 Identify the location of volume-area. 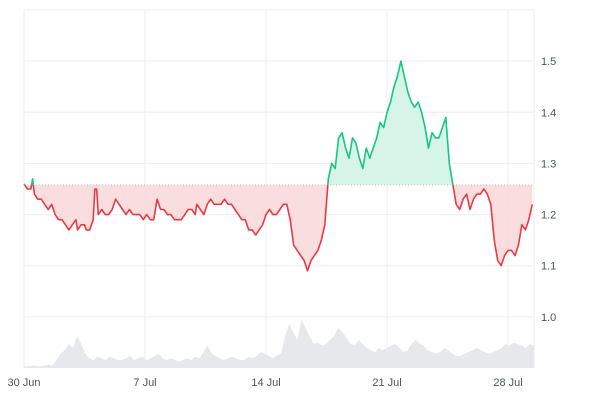
(279, 344).